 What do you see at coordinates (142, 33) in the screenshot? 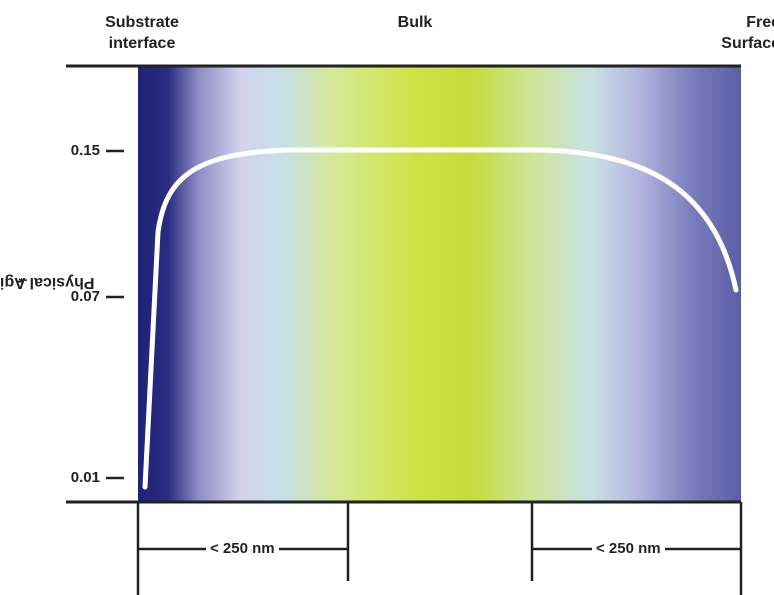
I see `substrate-interface-label: Substrate interface` at bounding box center [142, 33].